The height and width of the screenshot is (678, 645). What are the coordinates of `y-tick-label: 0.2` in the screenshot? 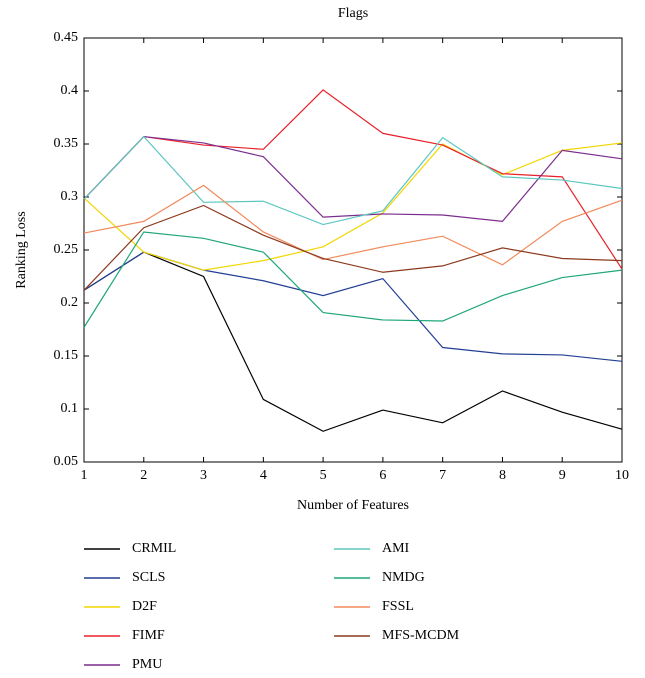 It's located at (70, 302).